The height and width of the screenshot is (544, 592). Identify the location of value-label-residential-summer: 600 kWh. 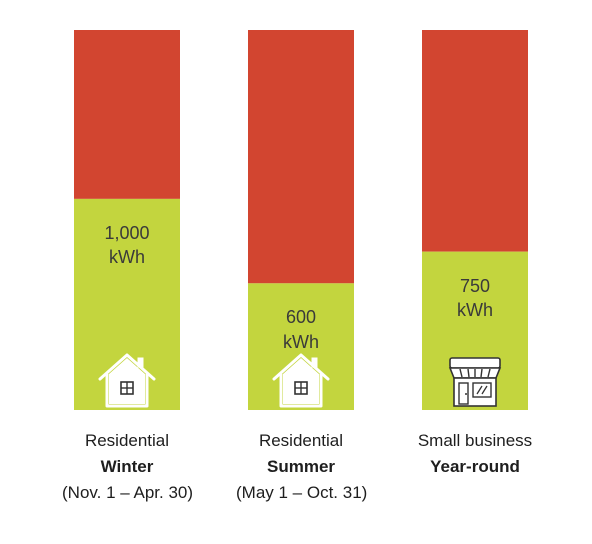
(301, 329).